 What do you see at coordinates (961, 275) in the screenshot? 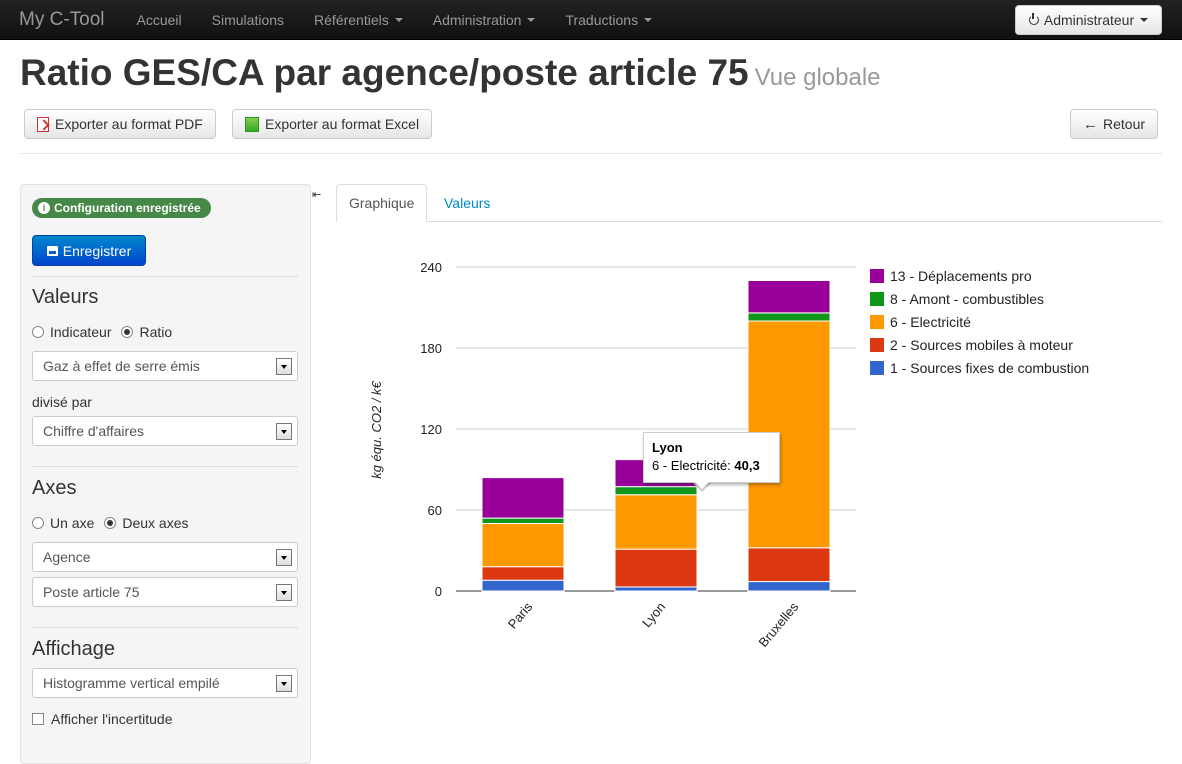
I see `legend-label: 13 - Déplacements pro` at bounding box center [961, 275].